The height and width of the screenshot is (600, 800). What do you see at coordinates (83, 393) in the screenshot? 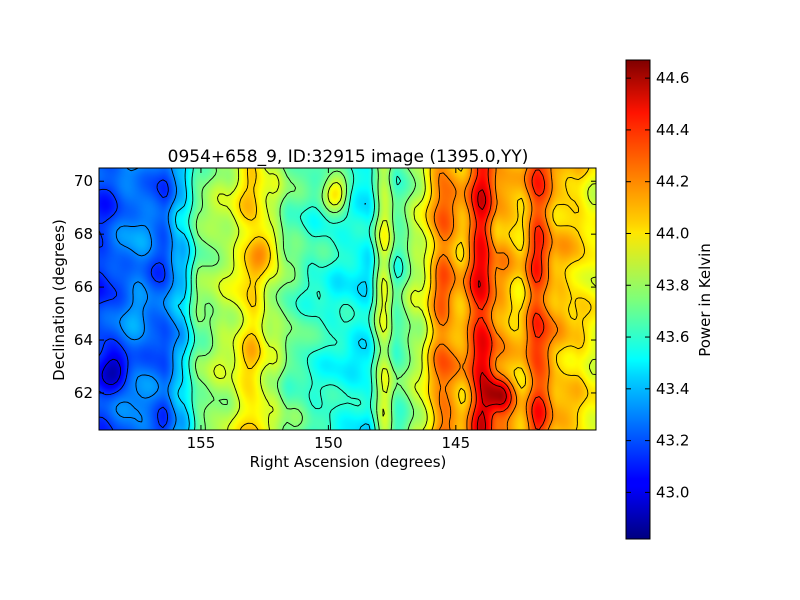
I see `y-tick-label: 62` at bounding box center [83, 393].